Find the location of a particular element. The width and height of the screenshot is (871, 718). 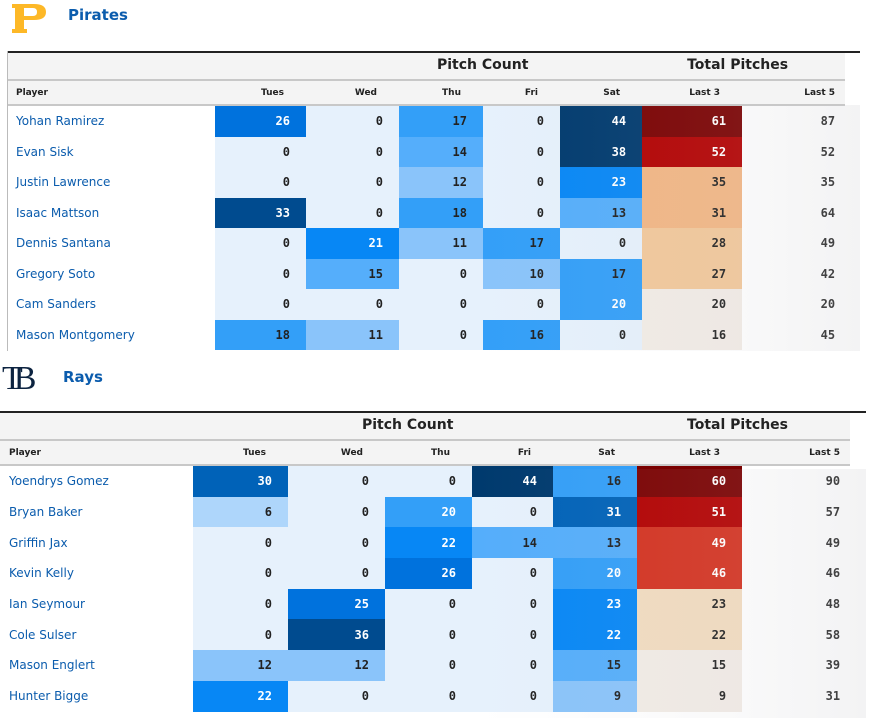

table-row: Yoendrys Gomez 30 0 0 44 16 60 90 is located at coordinates (425, 481).